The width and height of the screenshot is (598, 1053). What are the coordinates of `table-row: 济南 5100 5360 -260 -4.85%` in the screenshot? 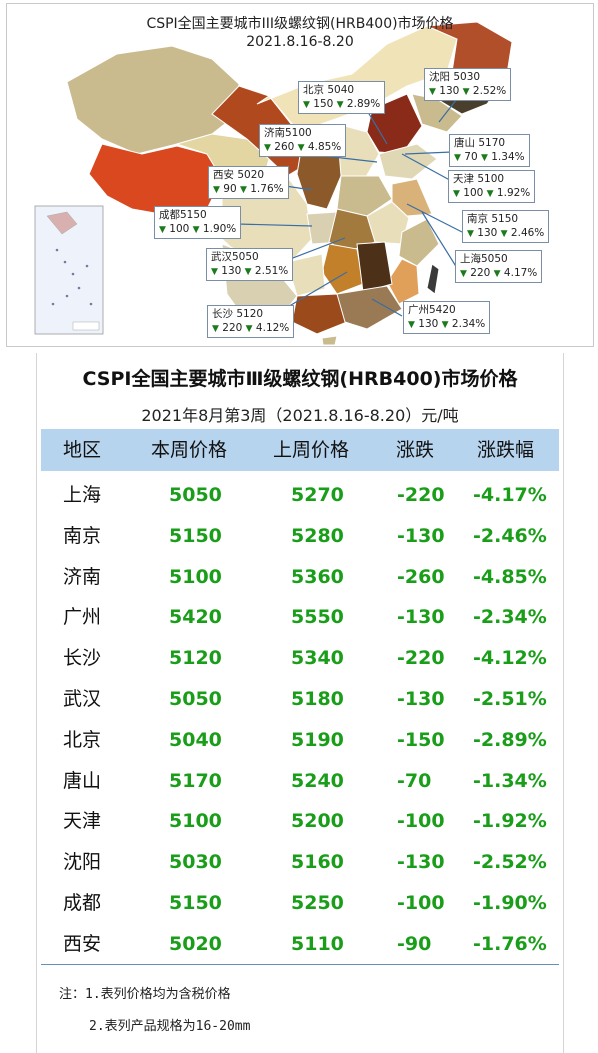 It's located at (300, 577).